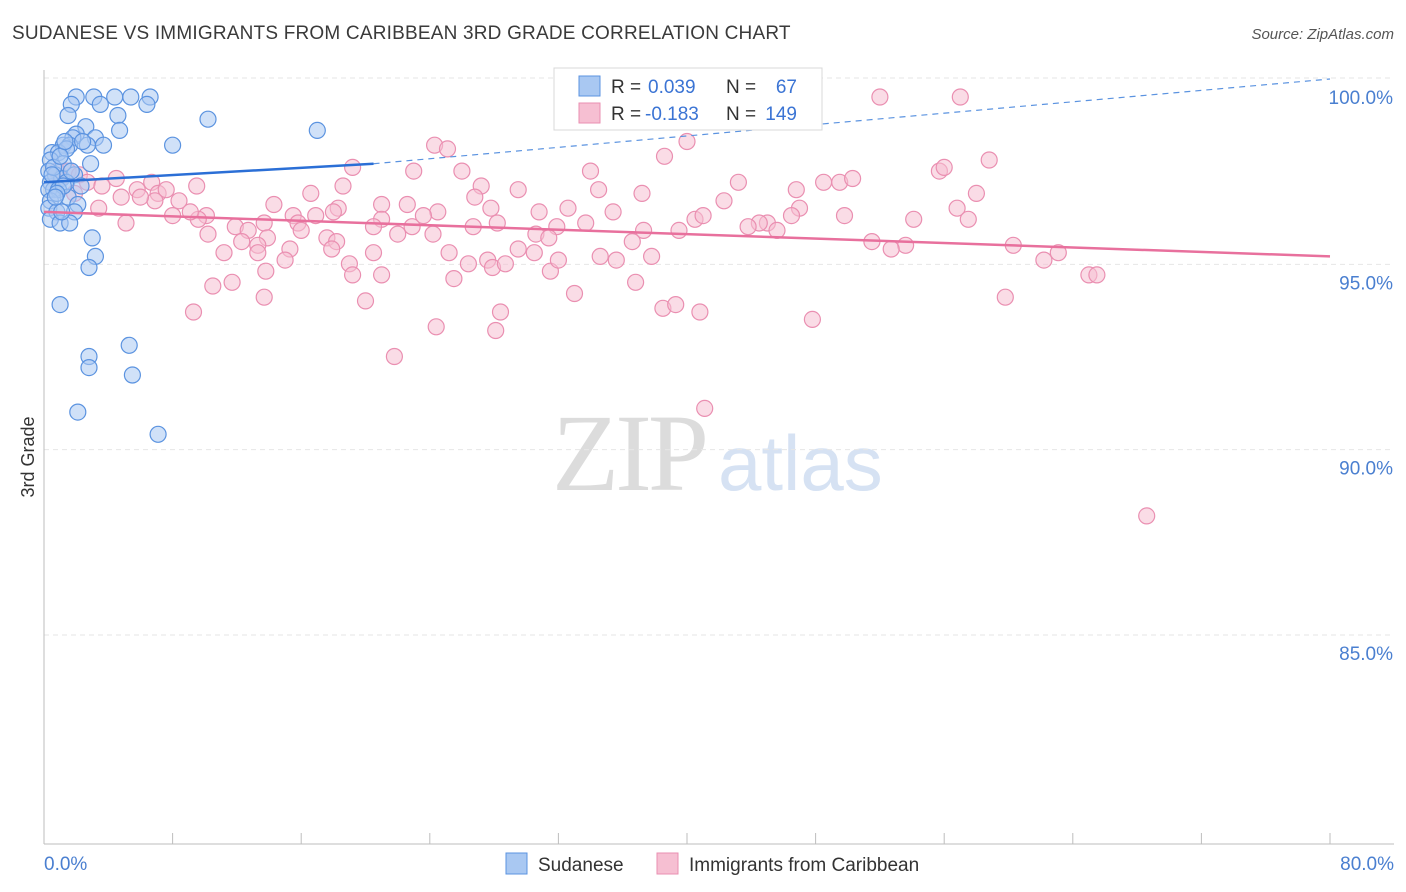 The width and height of the screenshot is (1406, 892). I want to click on watermark-atlas: atlas, so click(800, 463).